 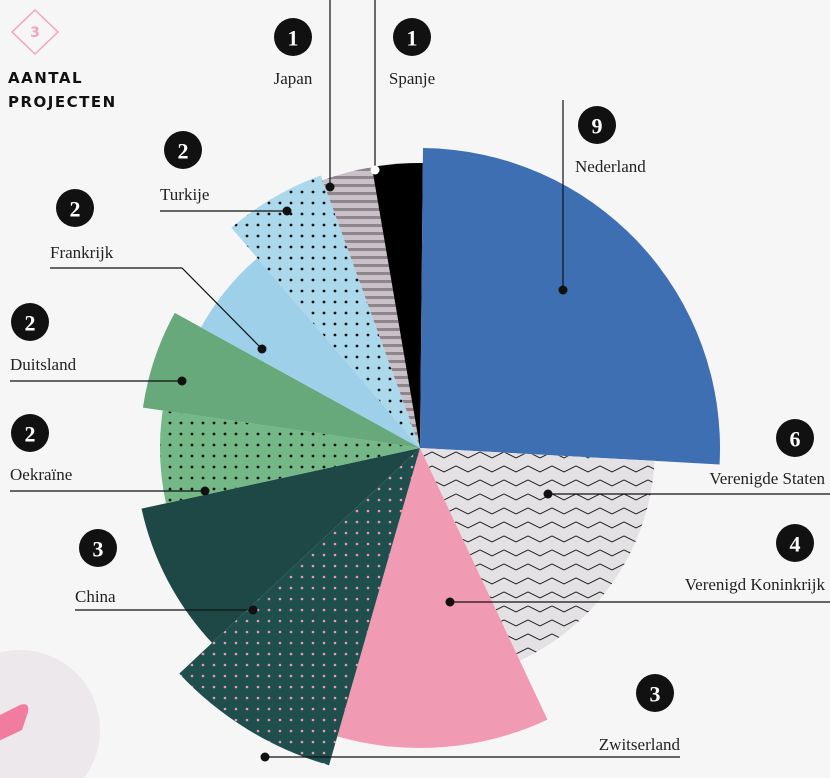 What do you see at coordinates (156, 308) in the screenshot?
I see `leader-line` at bounding box center [156, 308].